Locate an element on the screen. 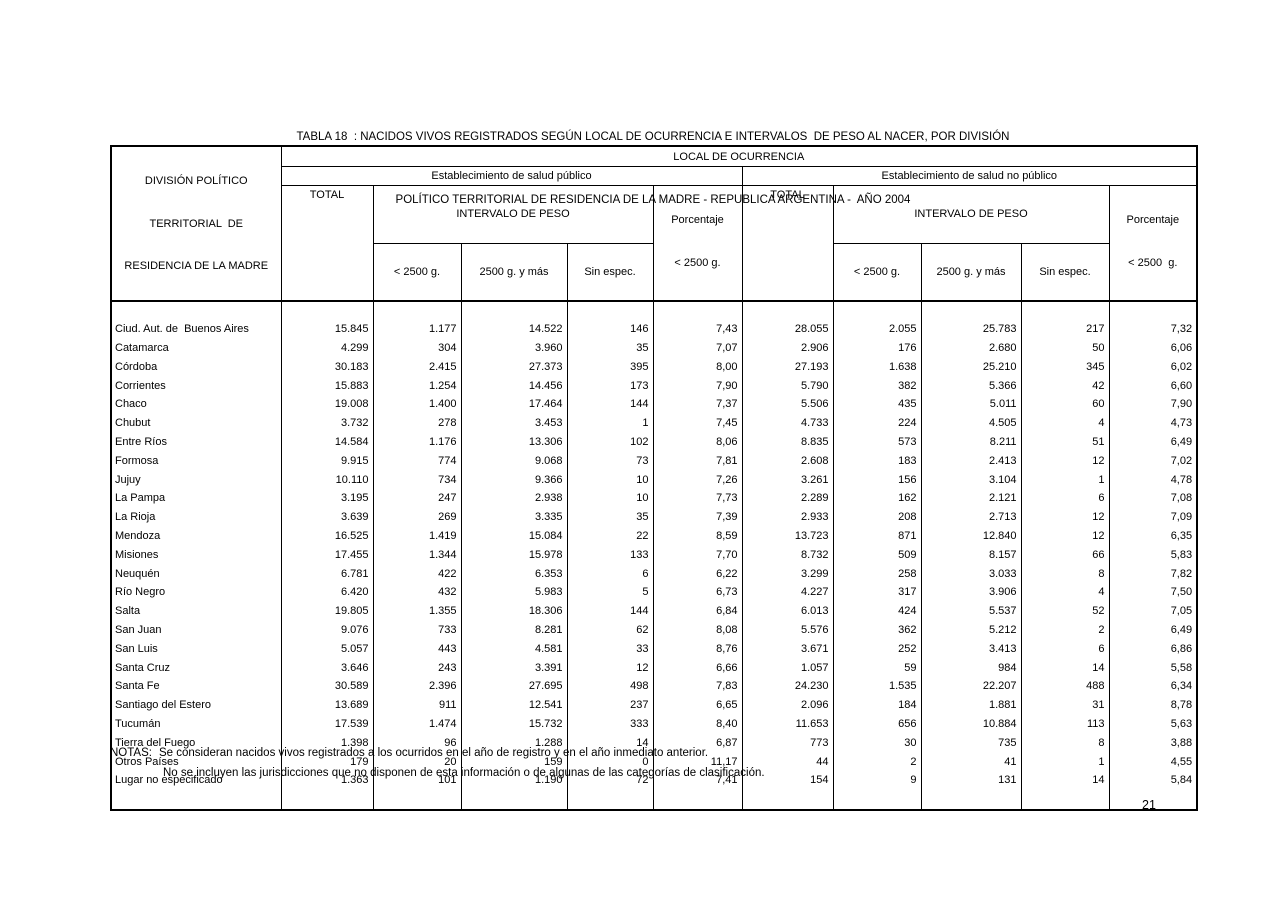  value-cell: 52 is located at coordinates (1065, 611).